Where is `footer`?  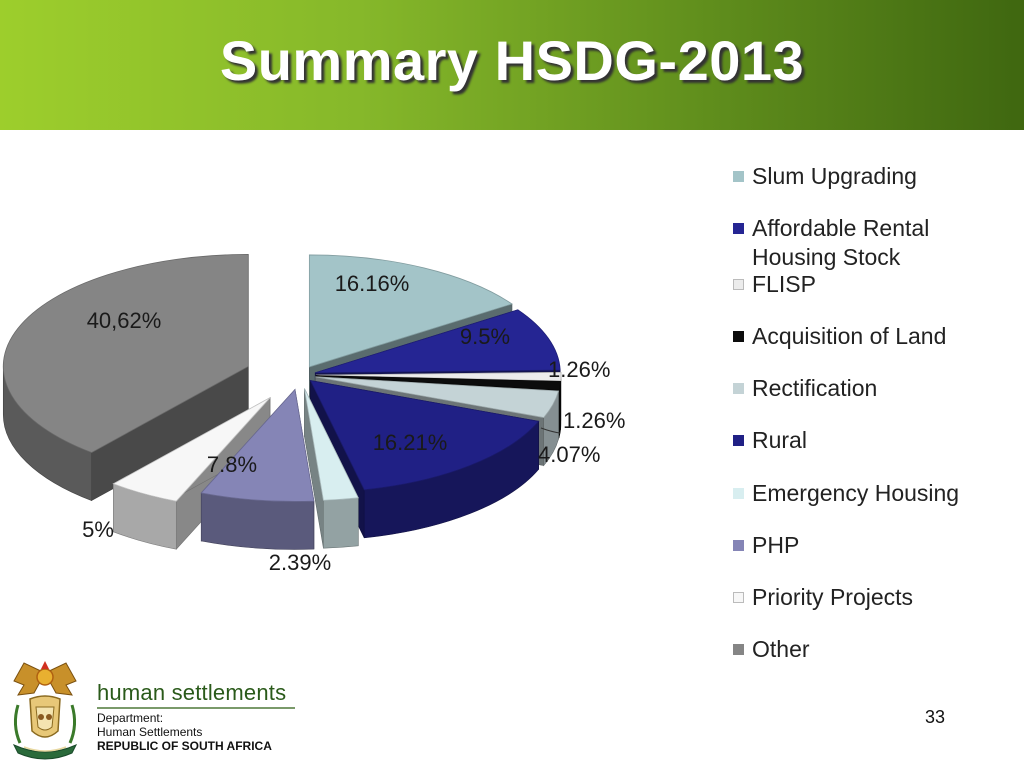 footer is located at coordinates (160, 711).